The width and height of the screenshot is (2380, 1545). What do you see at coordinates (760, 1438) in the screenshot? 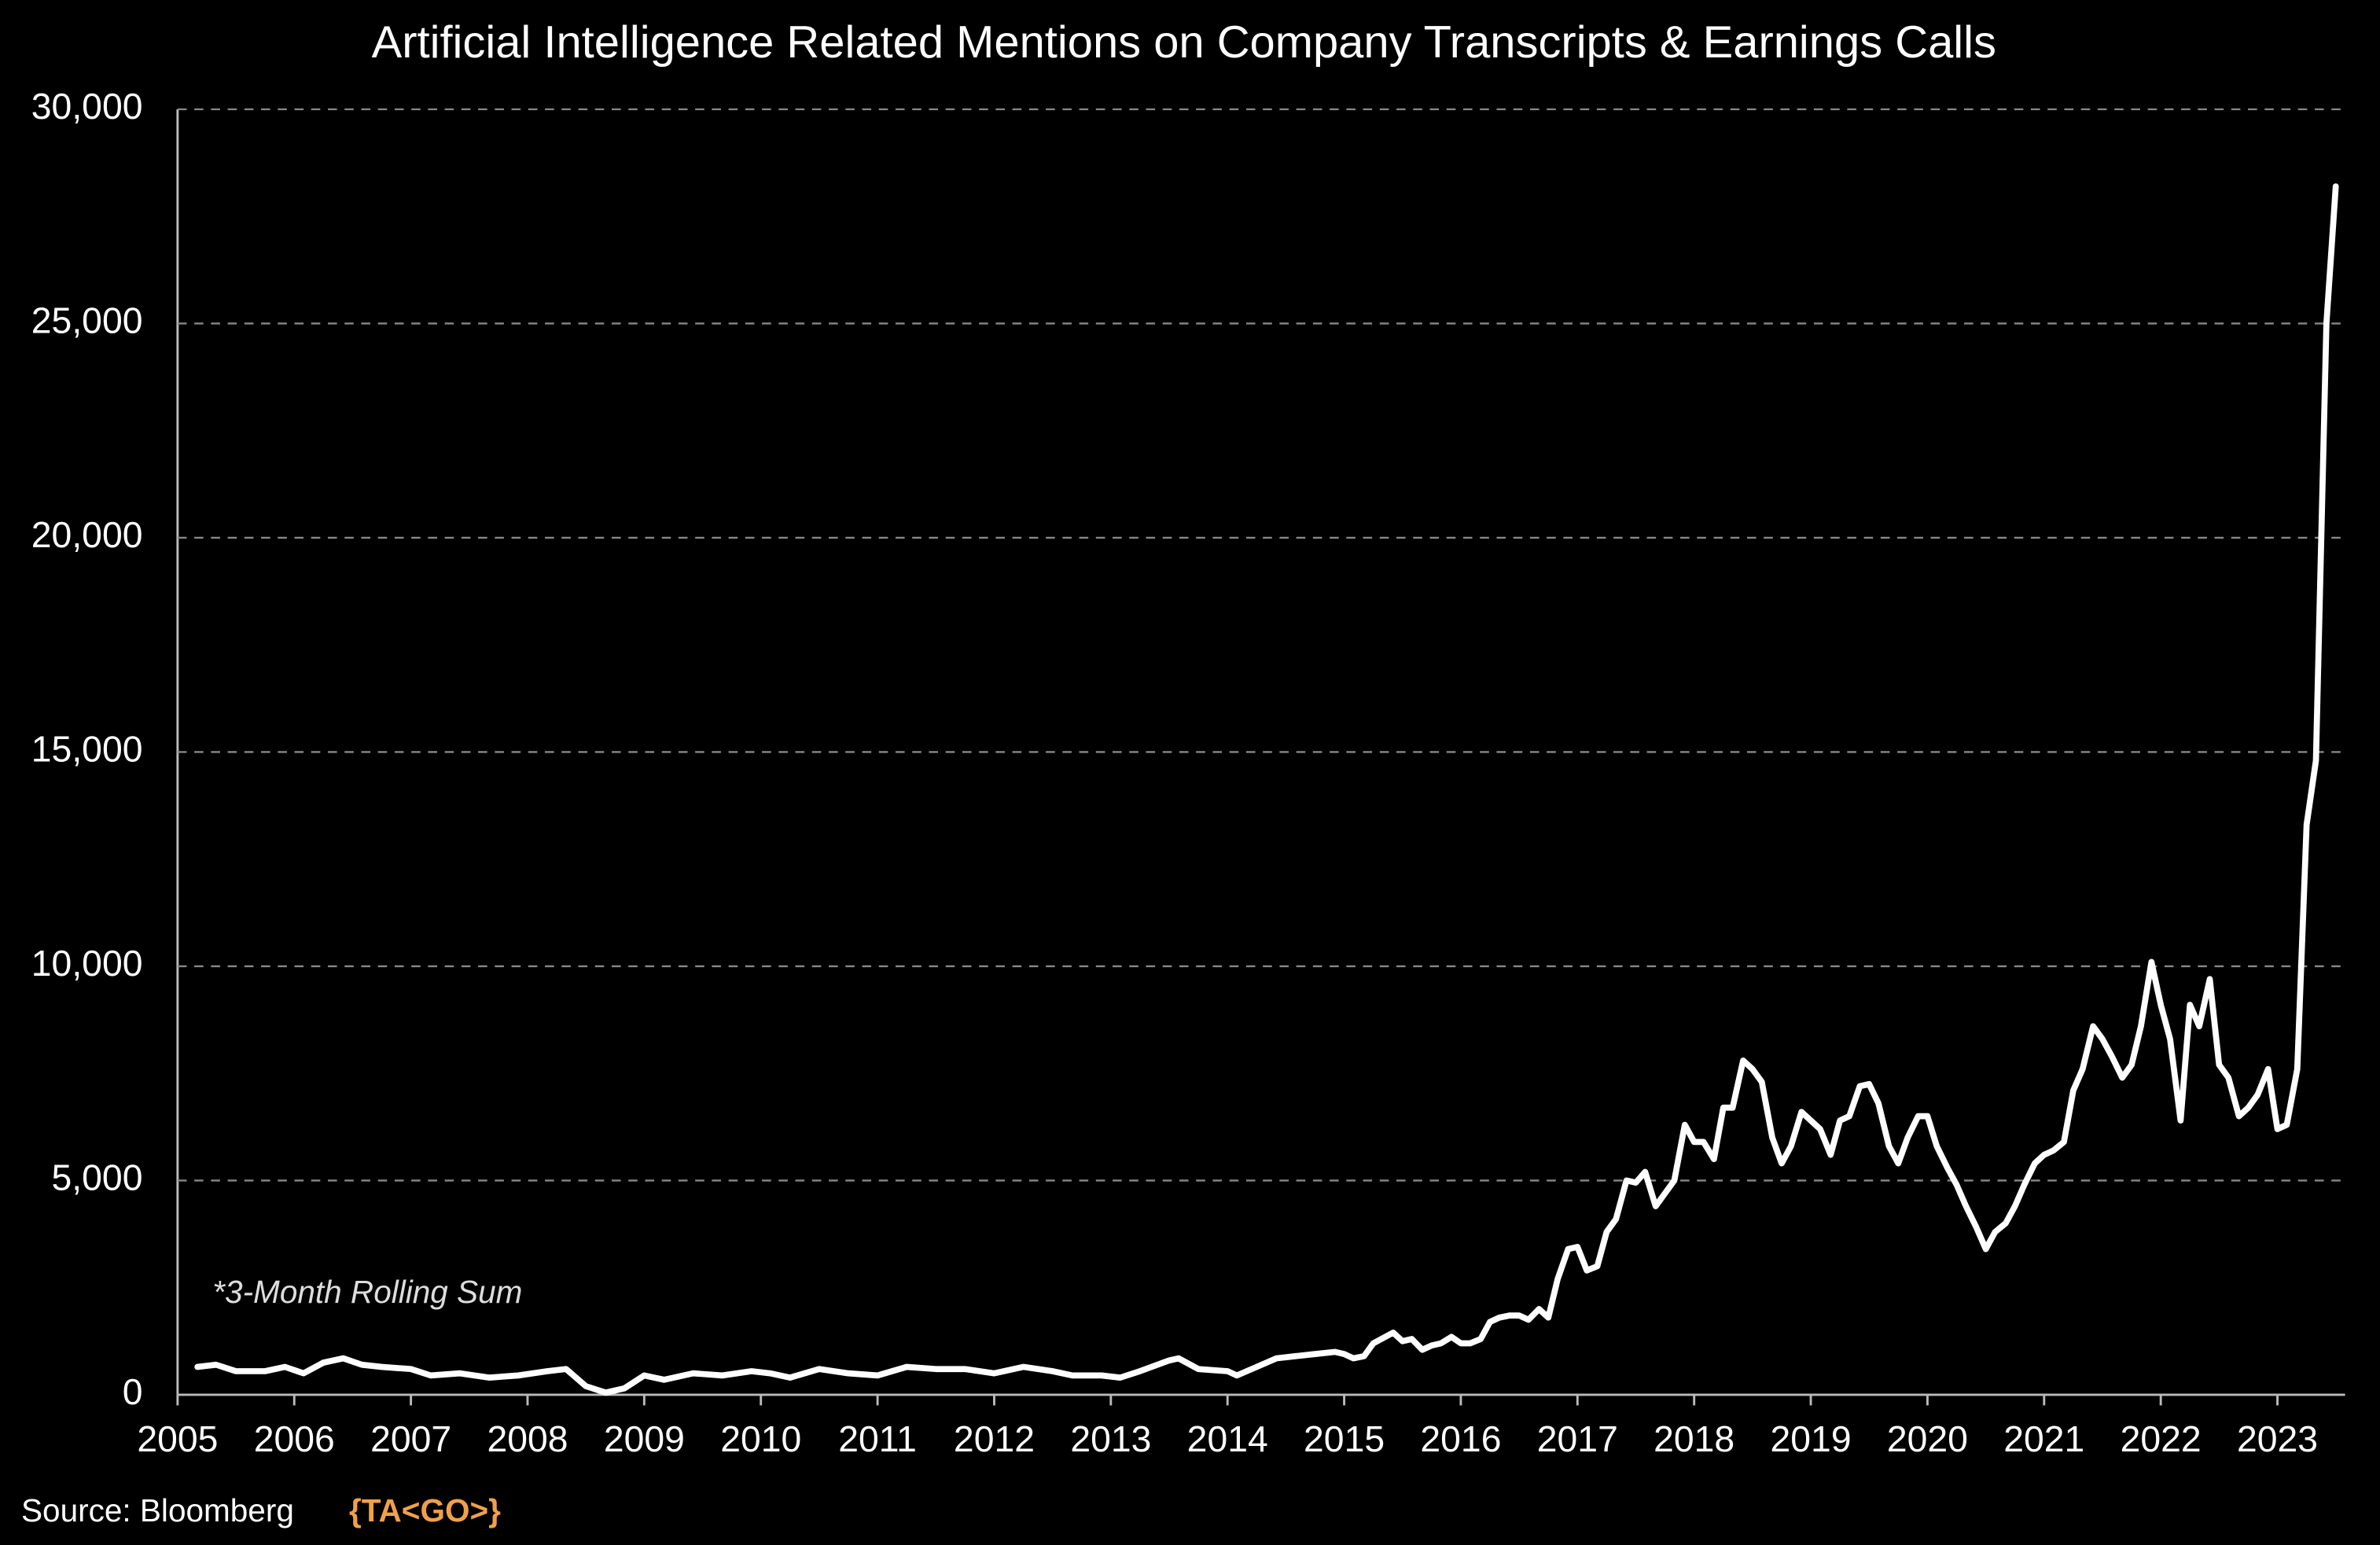
I see `x-tick-label: 2010` at bounding box center [760, 1438].